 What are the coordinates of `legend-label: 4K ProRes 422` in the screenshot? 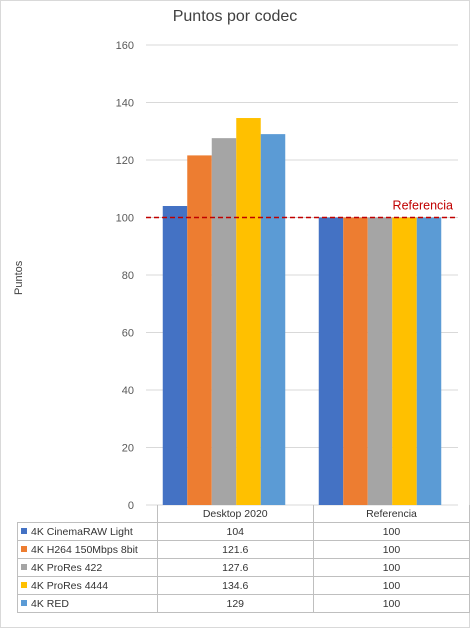 It's located at (67, 567).